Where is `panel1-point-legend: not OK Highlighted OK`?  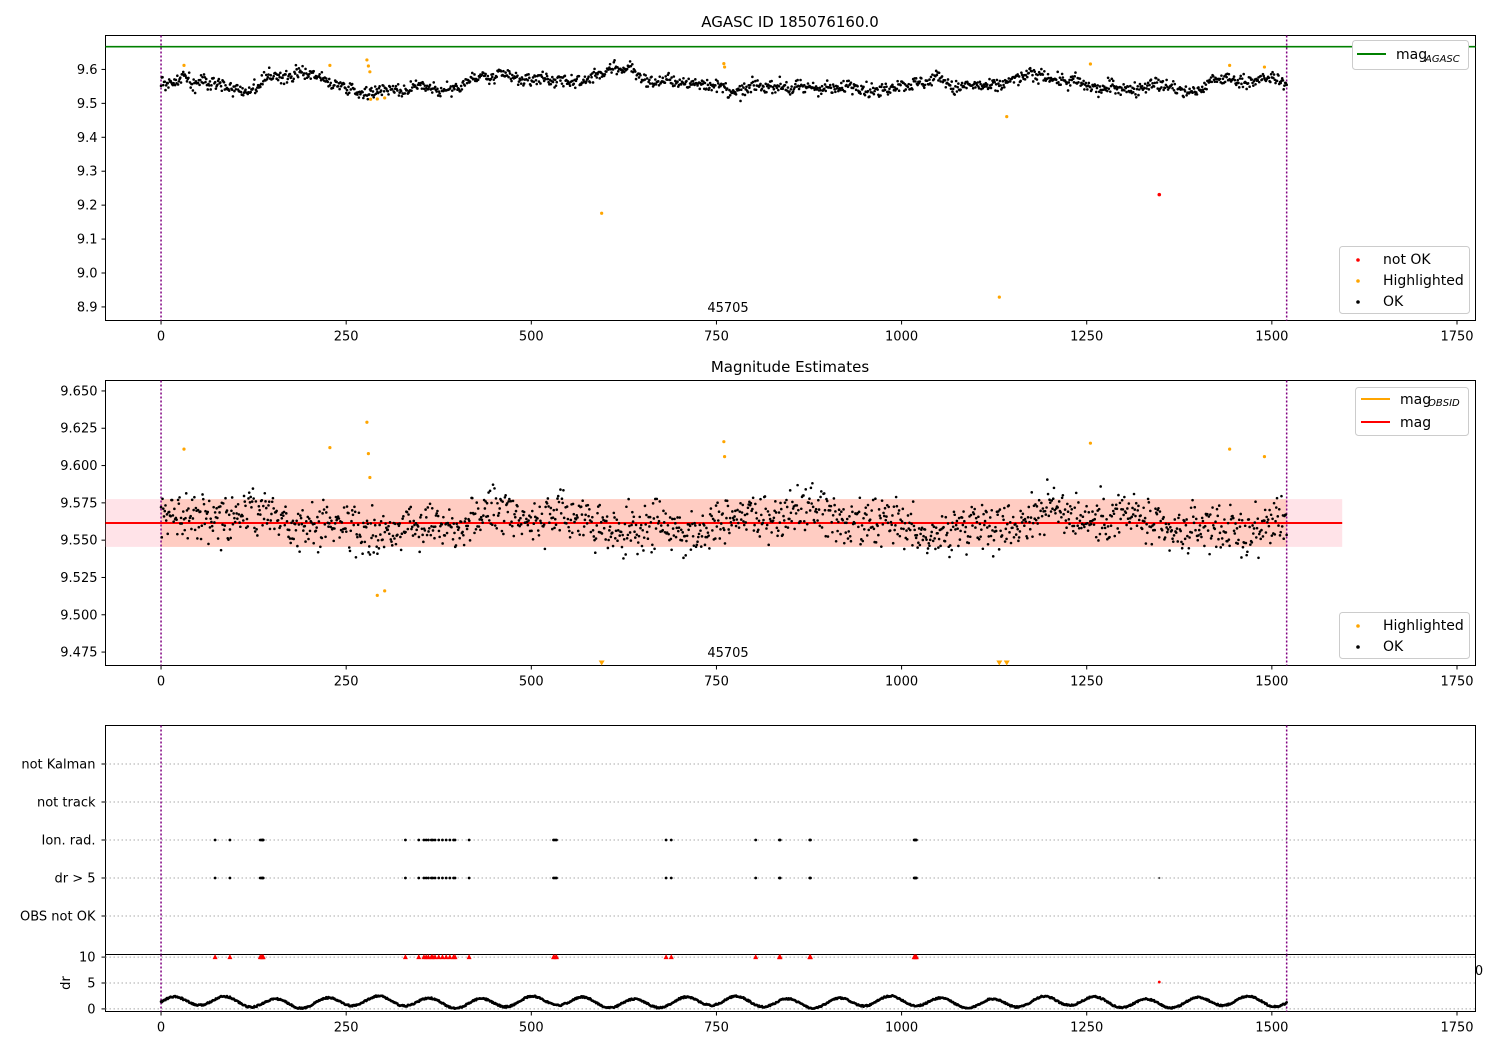 panel1-point-legend: not OK Highlighted OK is located at coordinates (1404, 280).